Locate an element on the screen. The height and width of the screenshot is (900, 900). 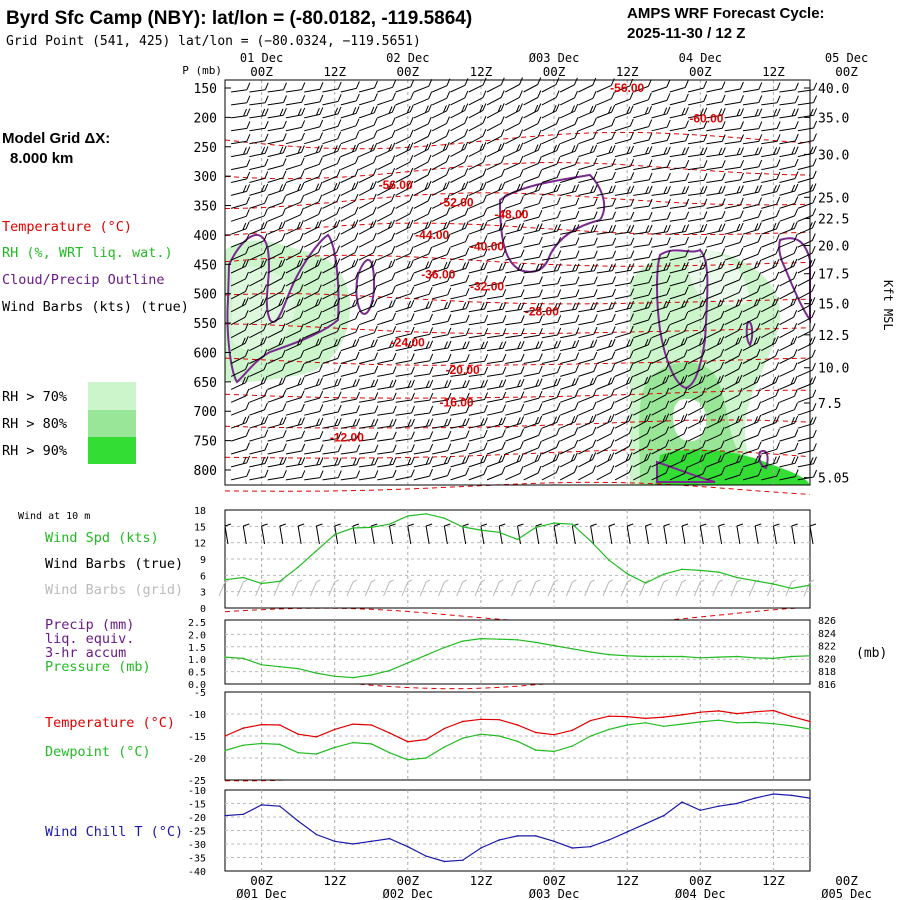
wind-chill-tick-label: -15 is located at coordinates (197, 805).